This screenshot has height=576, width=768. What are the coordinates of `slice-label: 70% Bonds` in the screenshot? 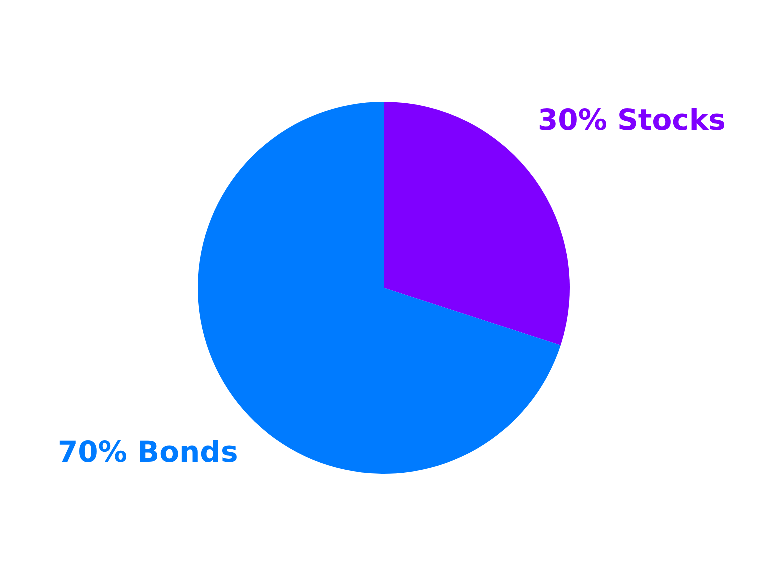 It's located at (148, 452).